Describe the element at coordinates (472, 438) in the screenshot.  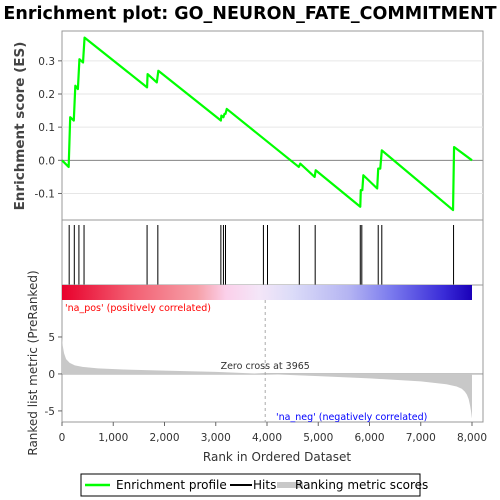
I see `x-tick-label: 8,000` at that location.